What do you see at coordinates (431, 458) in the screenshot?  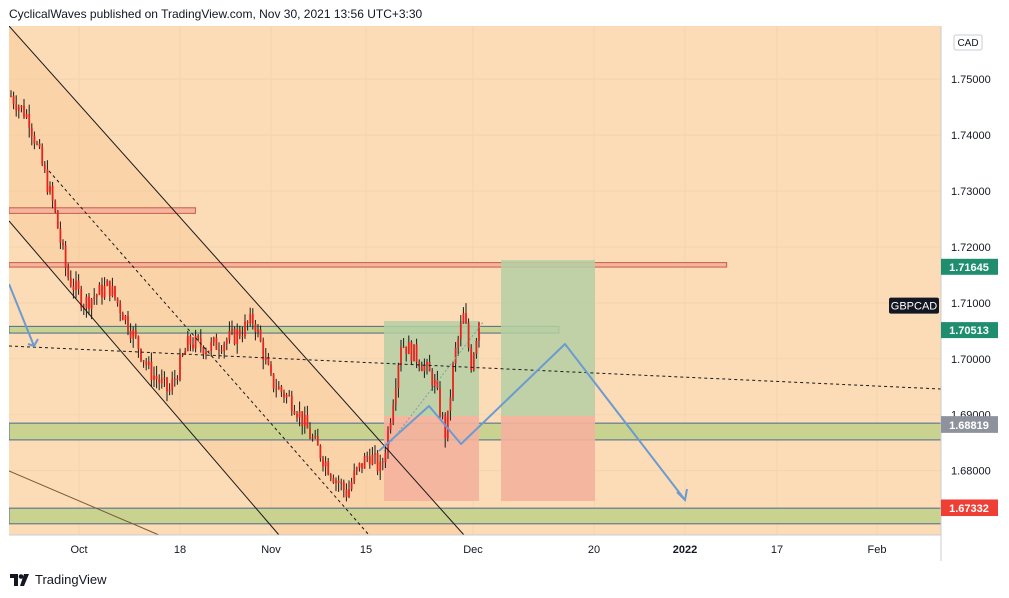 I see `position-loss-zone` at bounding box center [431, 458].